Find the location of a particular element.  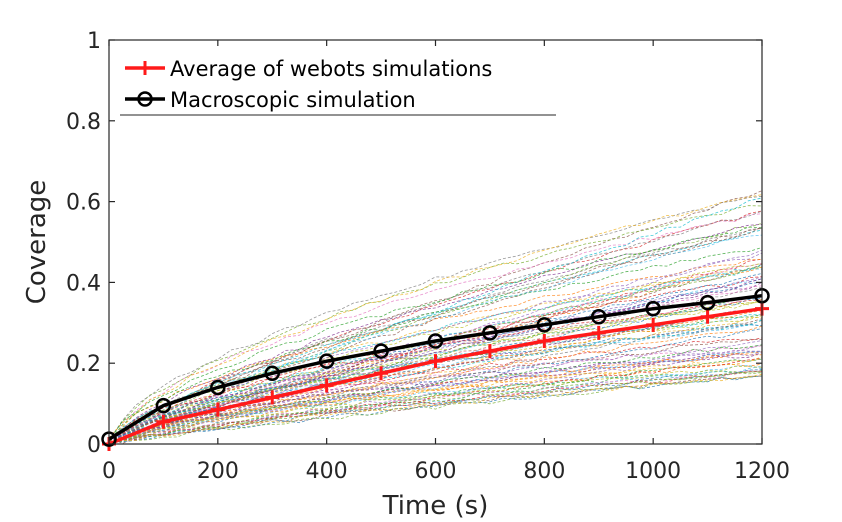

x-tick-label: 1000 is located at coordinates (653, 471).